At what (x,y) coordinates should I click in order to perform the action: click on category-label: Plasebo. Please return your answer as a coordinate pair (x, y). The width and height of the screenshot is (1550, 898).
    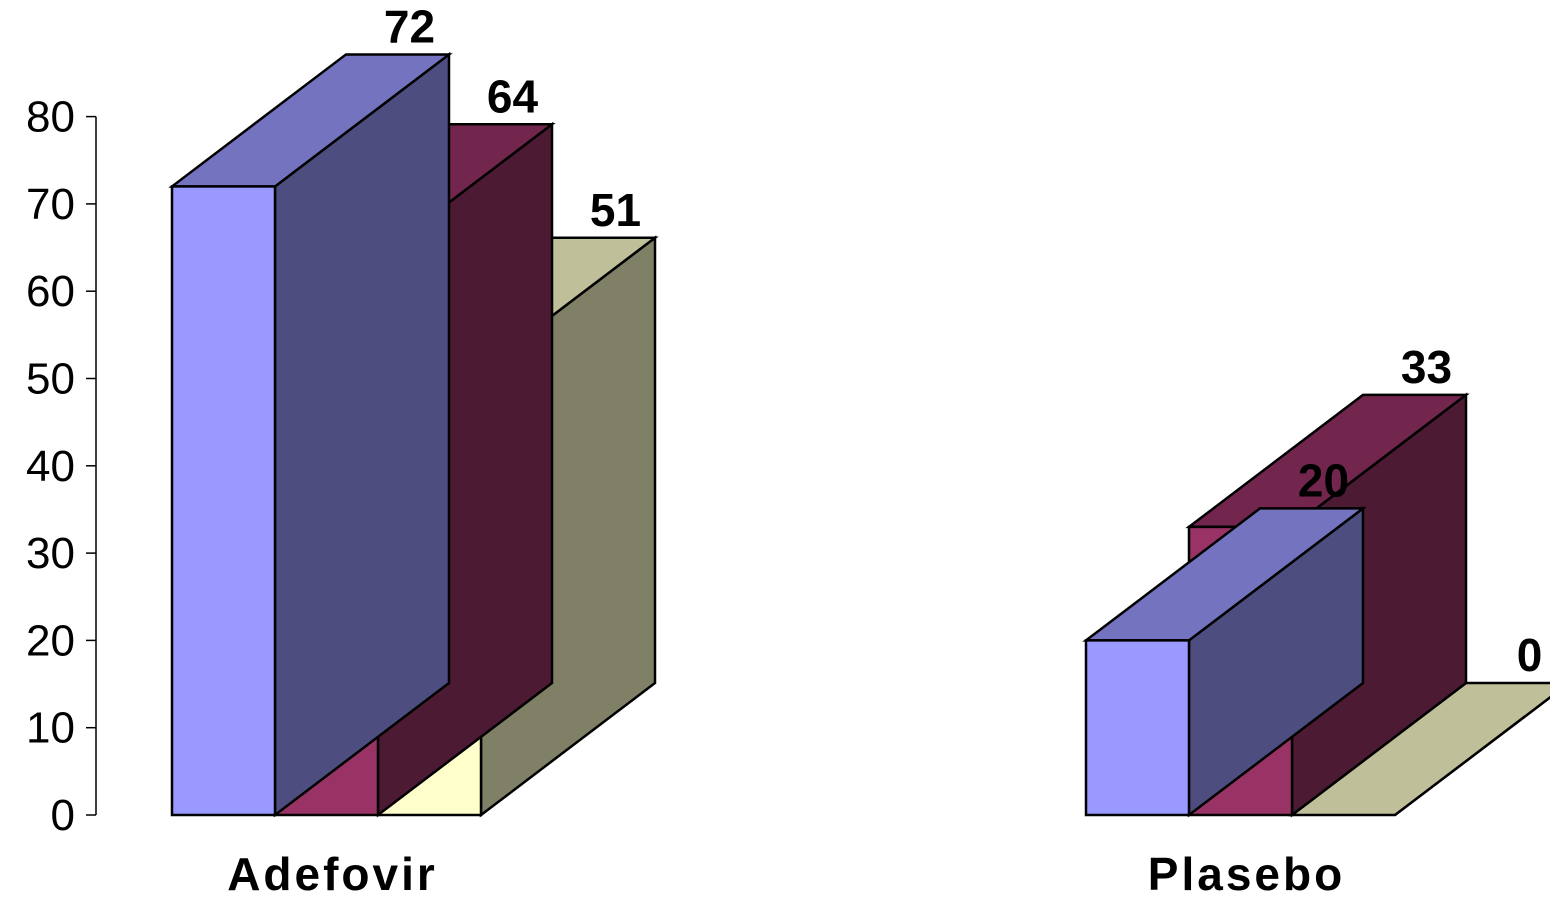
    Looking at the image, I should click on (1246, 873).